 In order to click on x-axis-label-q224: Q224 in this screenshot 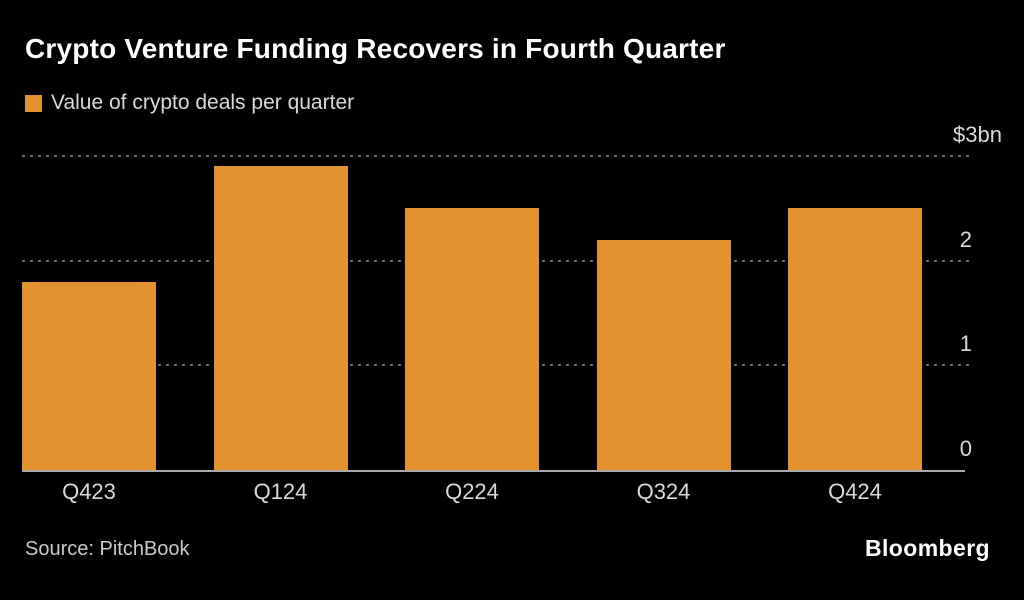, I will do `click(472, 491)`.